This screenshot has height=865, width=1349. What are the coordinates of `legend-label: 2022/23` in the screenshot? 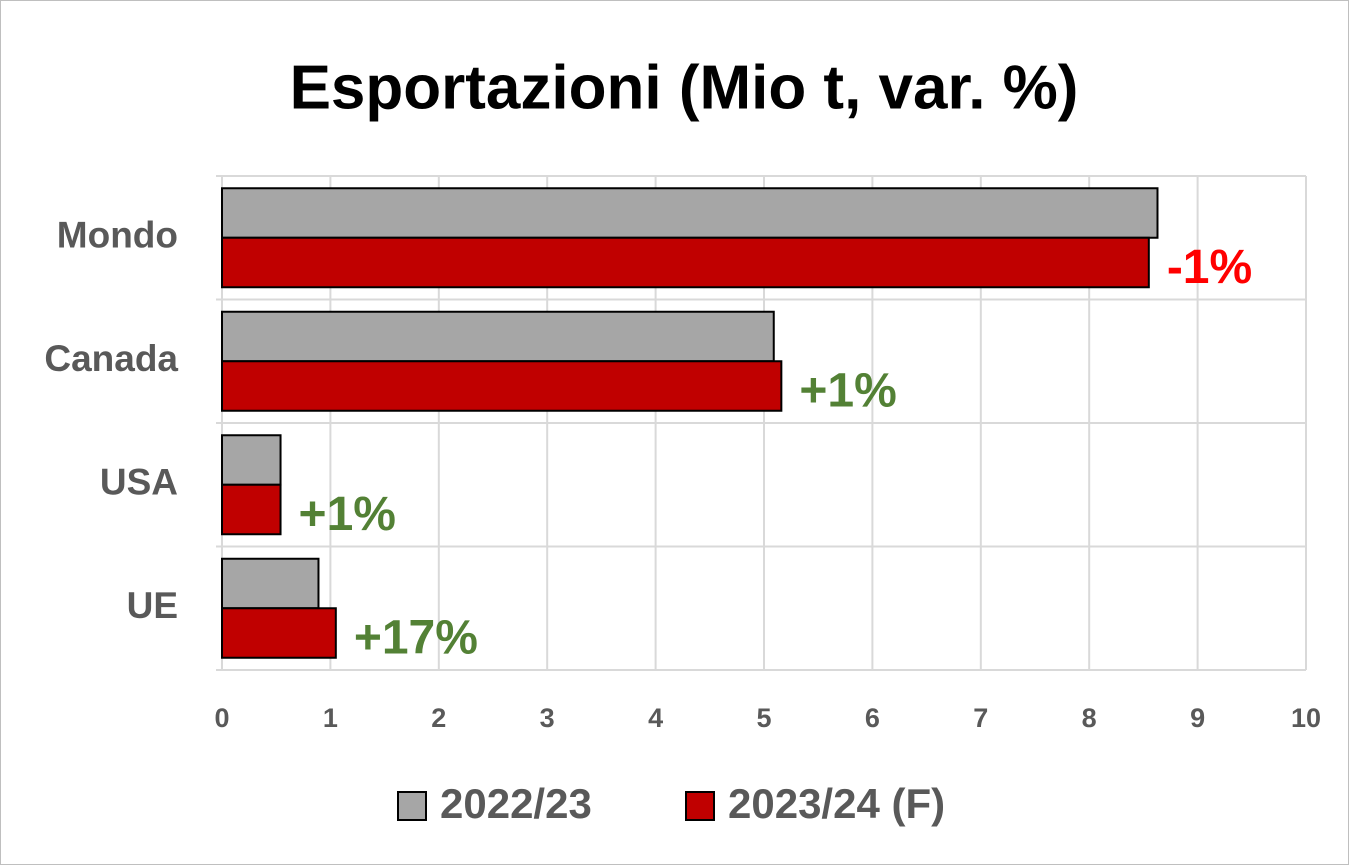 It's located at (516, 803).